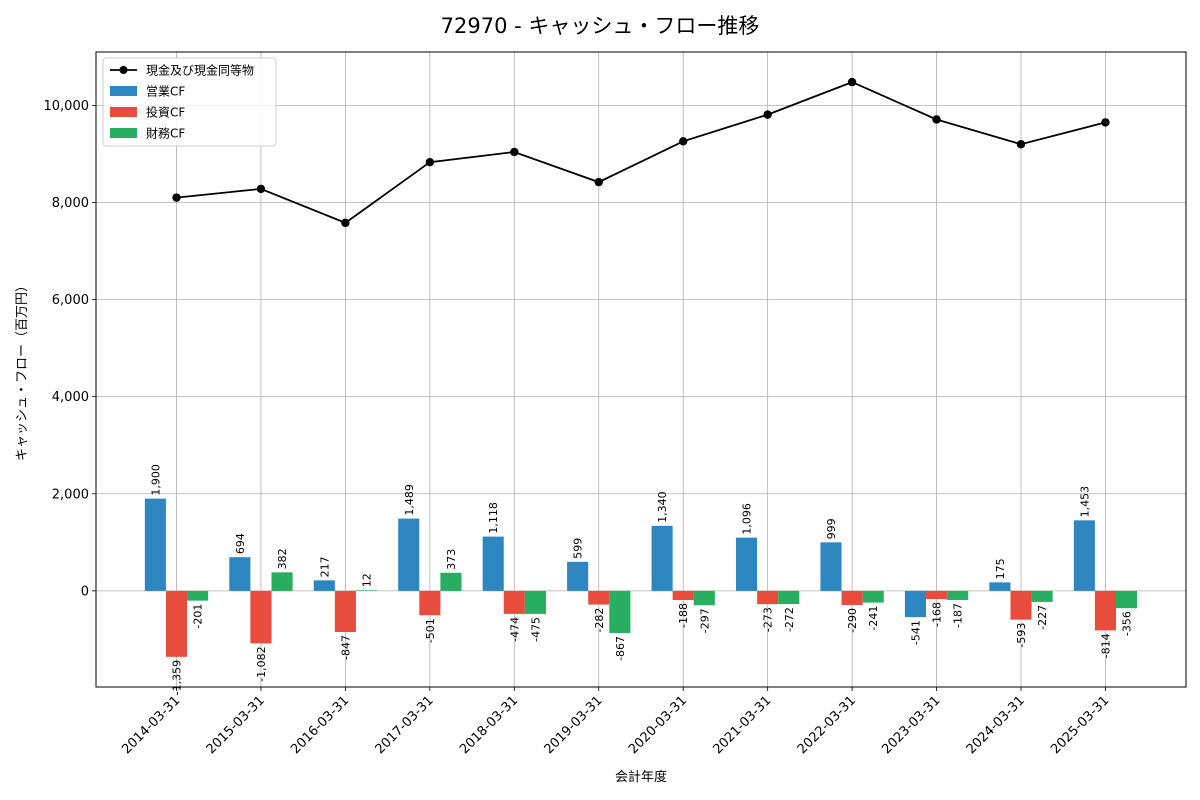 The height and width of the screenshot is (800, 1200). What do you see at coordinates (165, 92) in the screenshot?
I see `legend-label: 営業CF` at bounding box center [165, 92].